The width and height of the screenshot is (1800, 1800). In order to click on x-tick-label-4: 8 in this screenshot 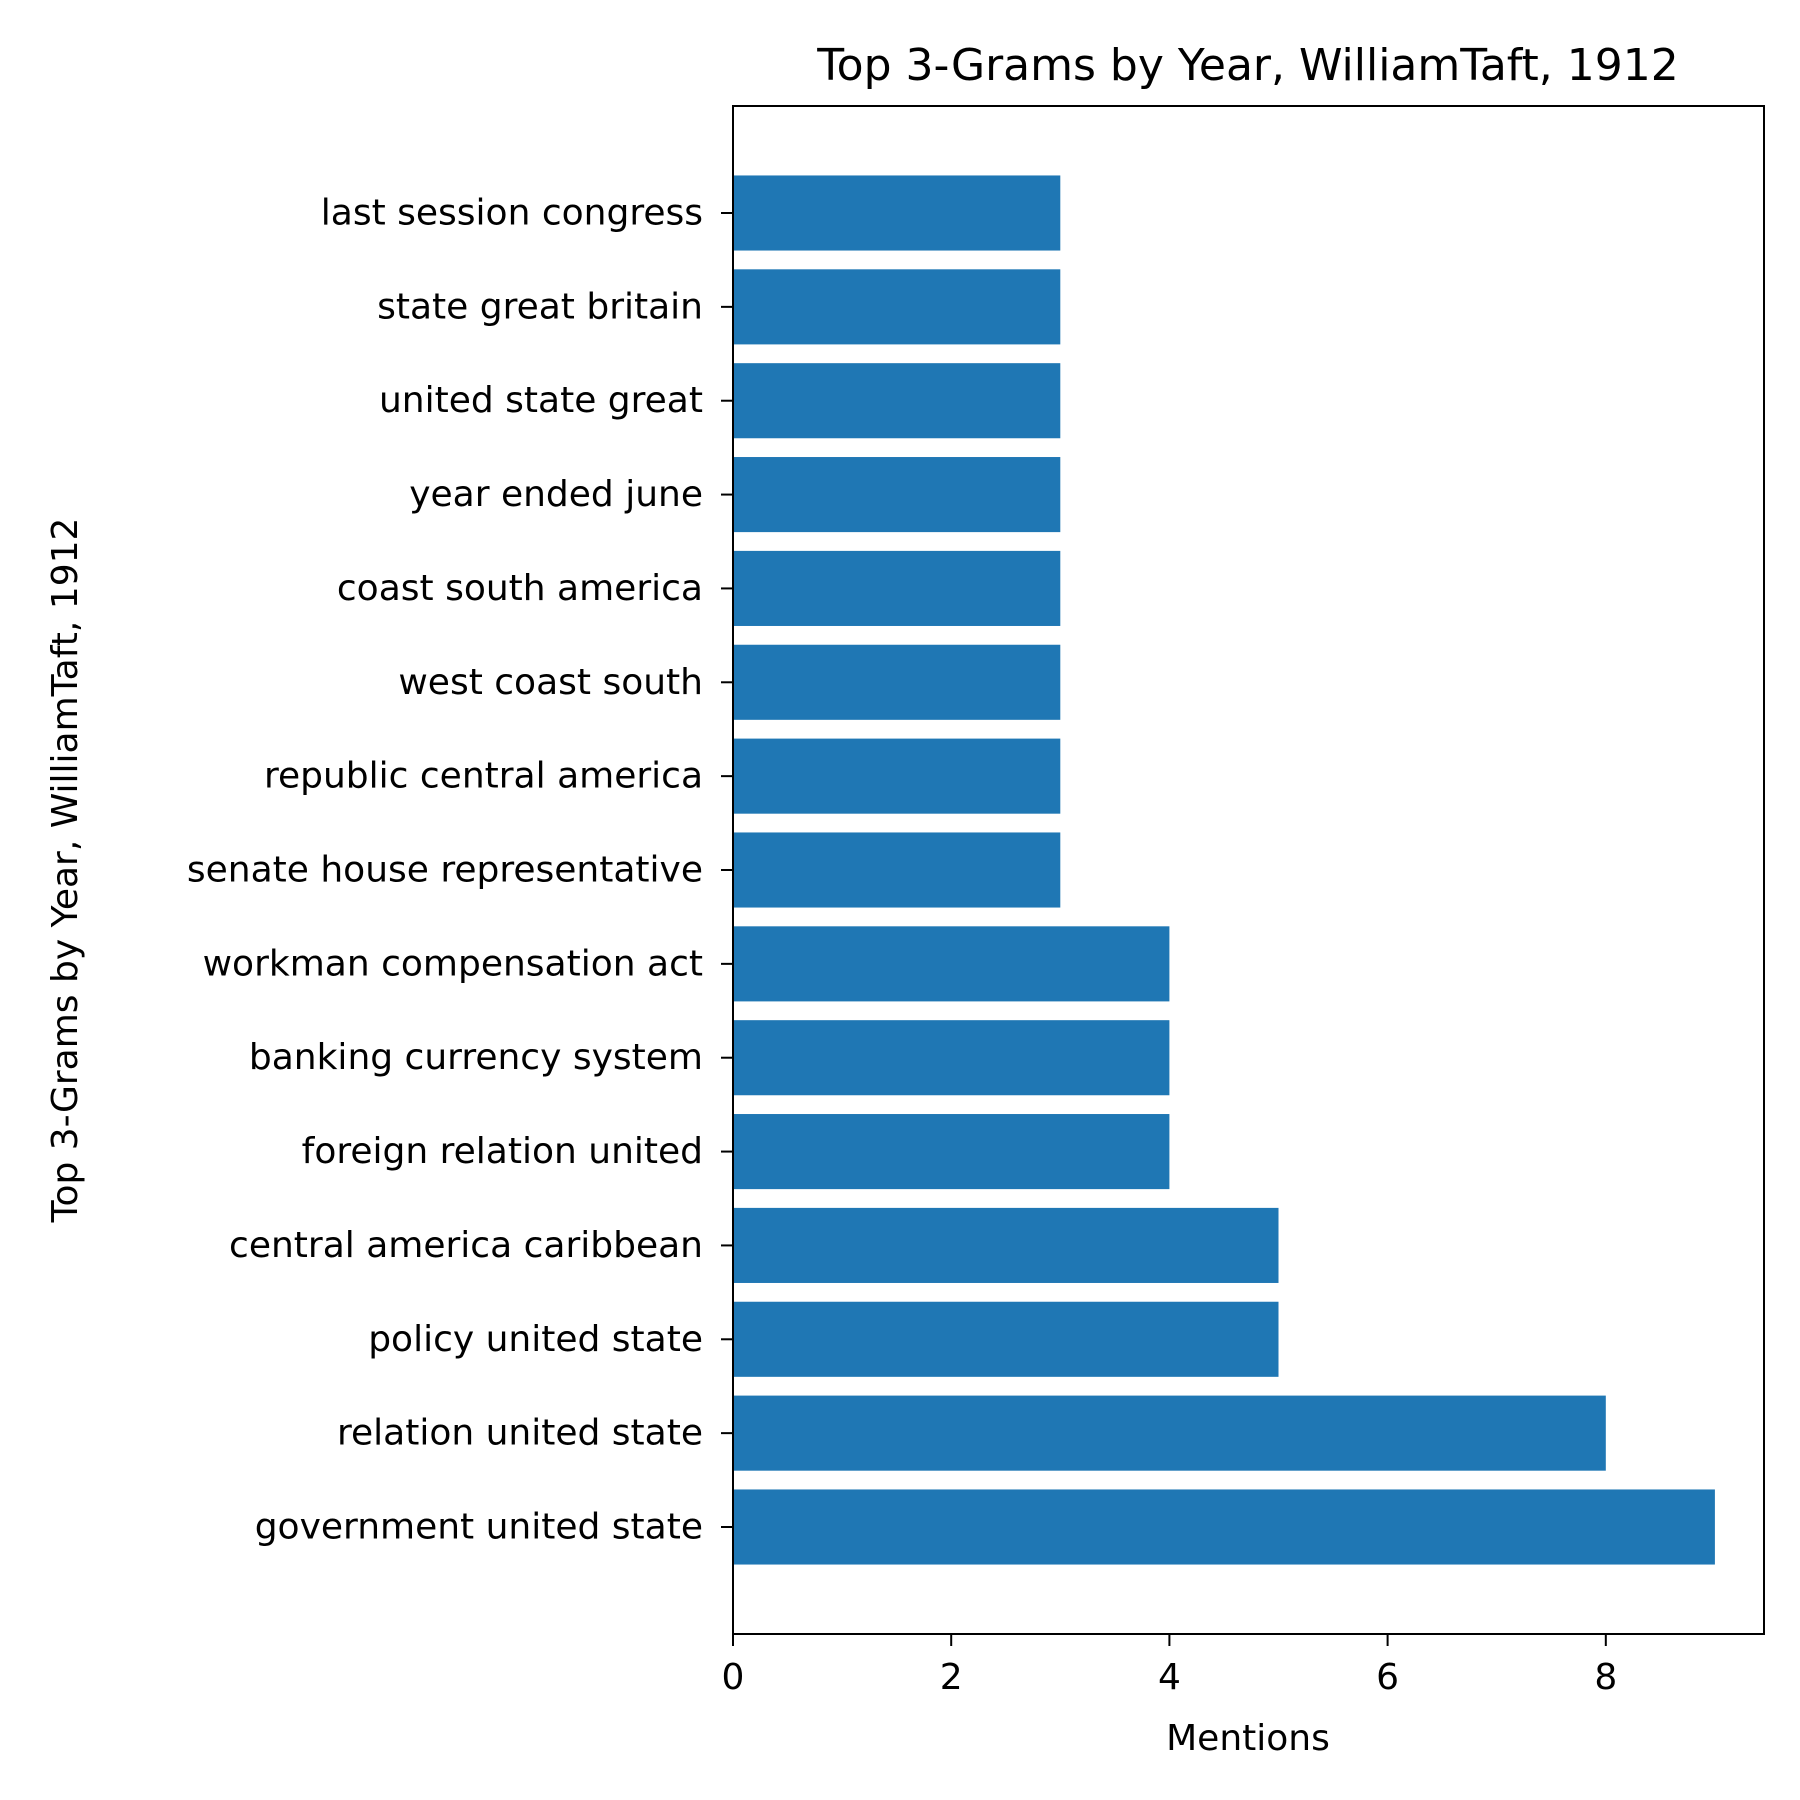, I will do `click(1605, 1677)`.